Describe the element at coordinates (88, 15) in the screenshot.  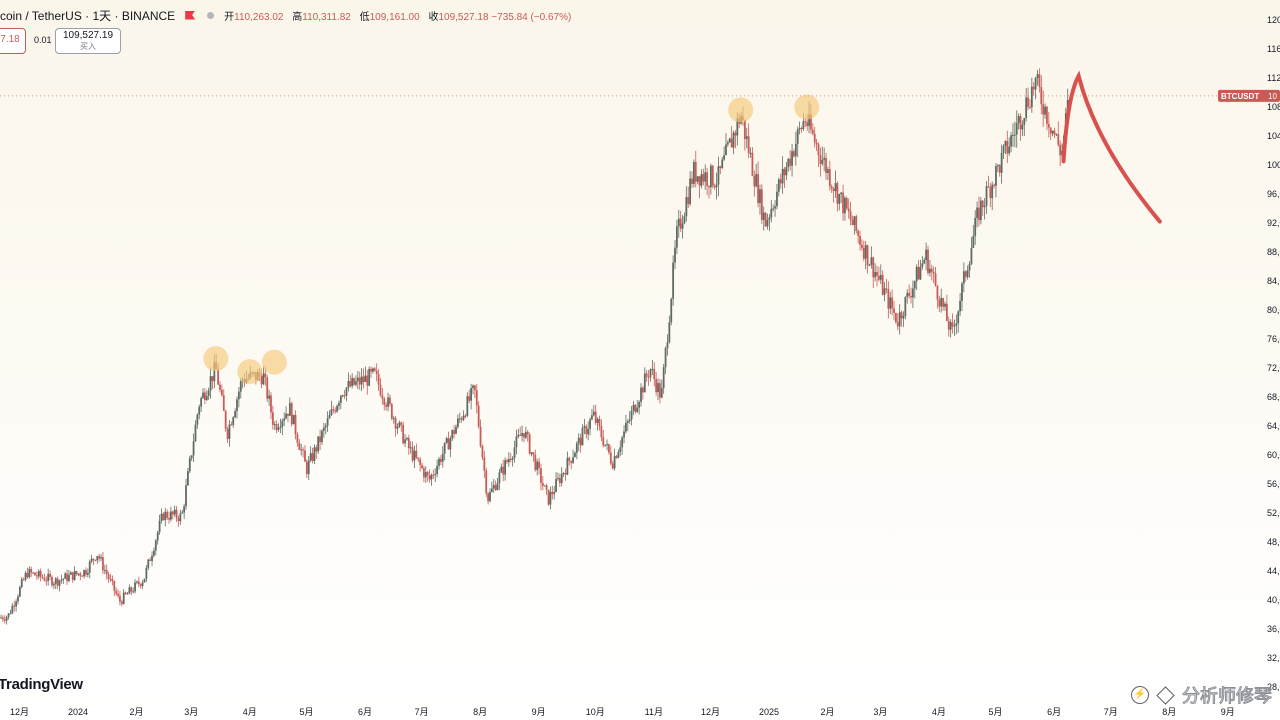
I see `symbol-title: coin / TetherUS · 1天 · BINANCE` at that location.